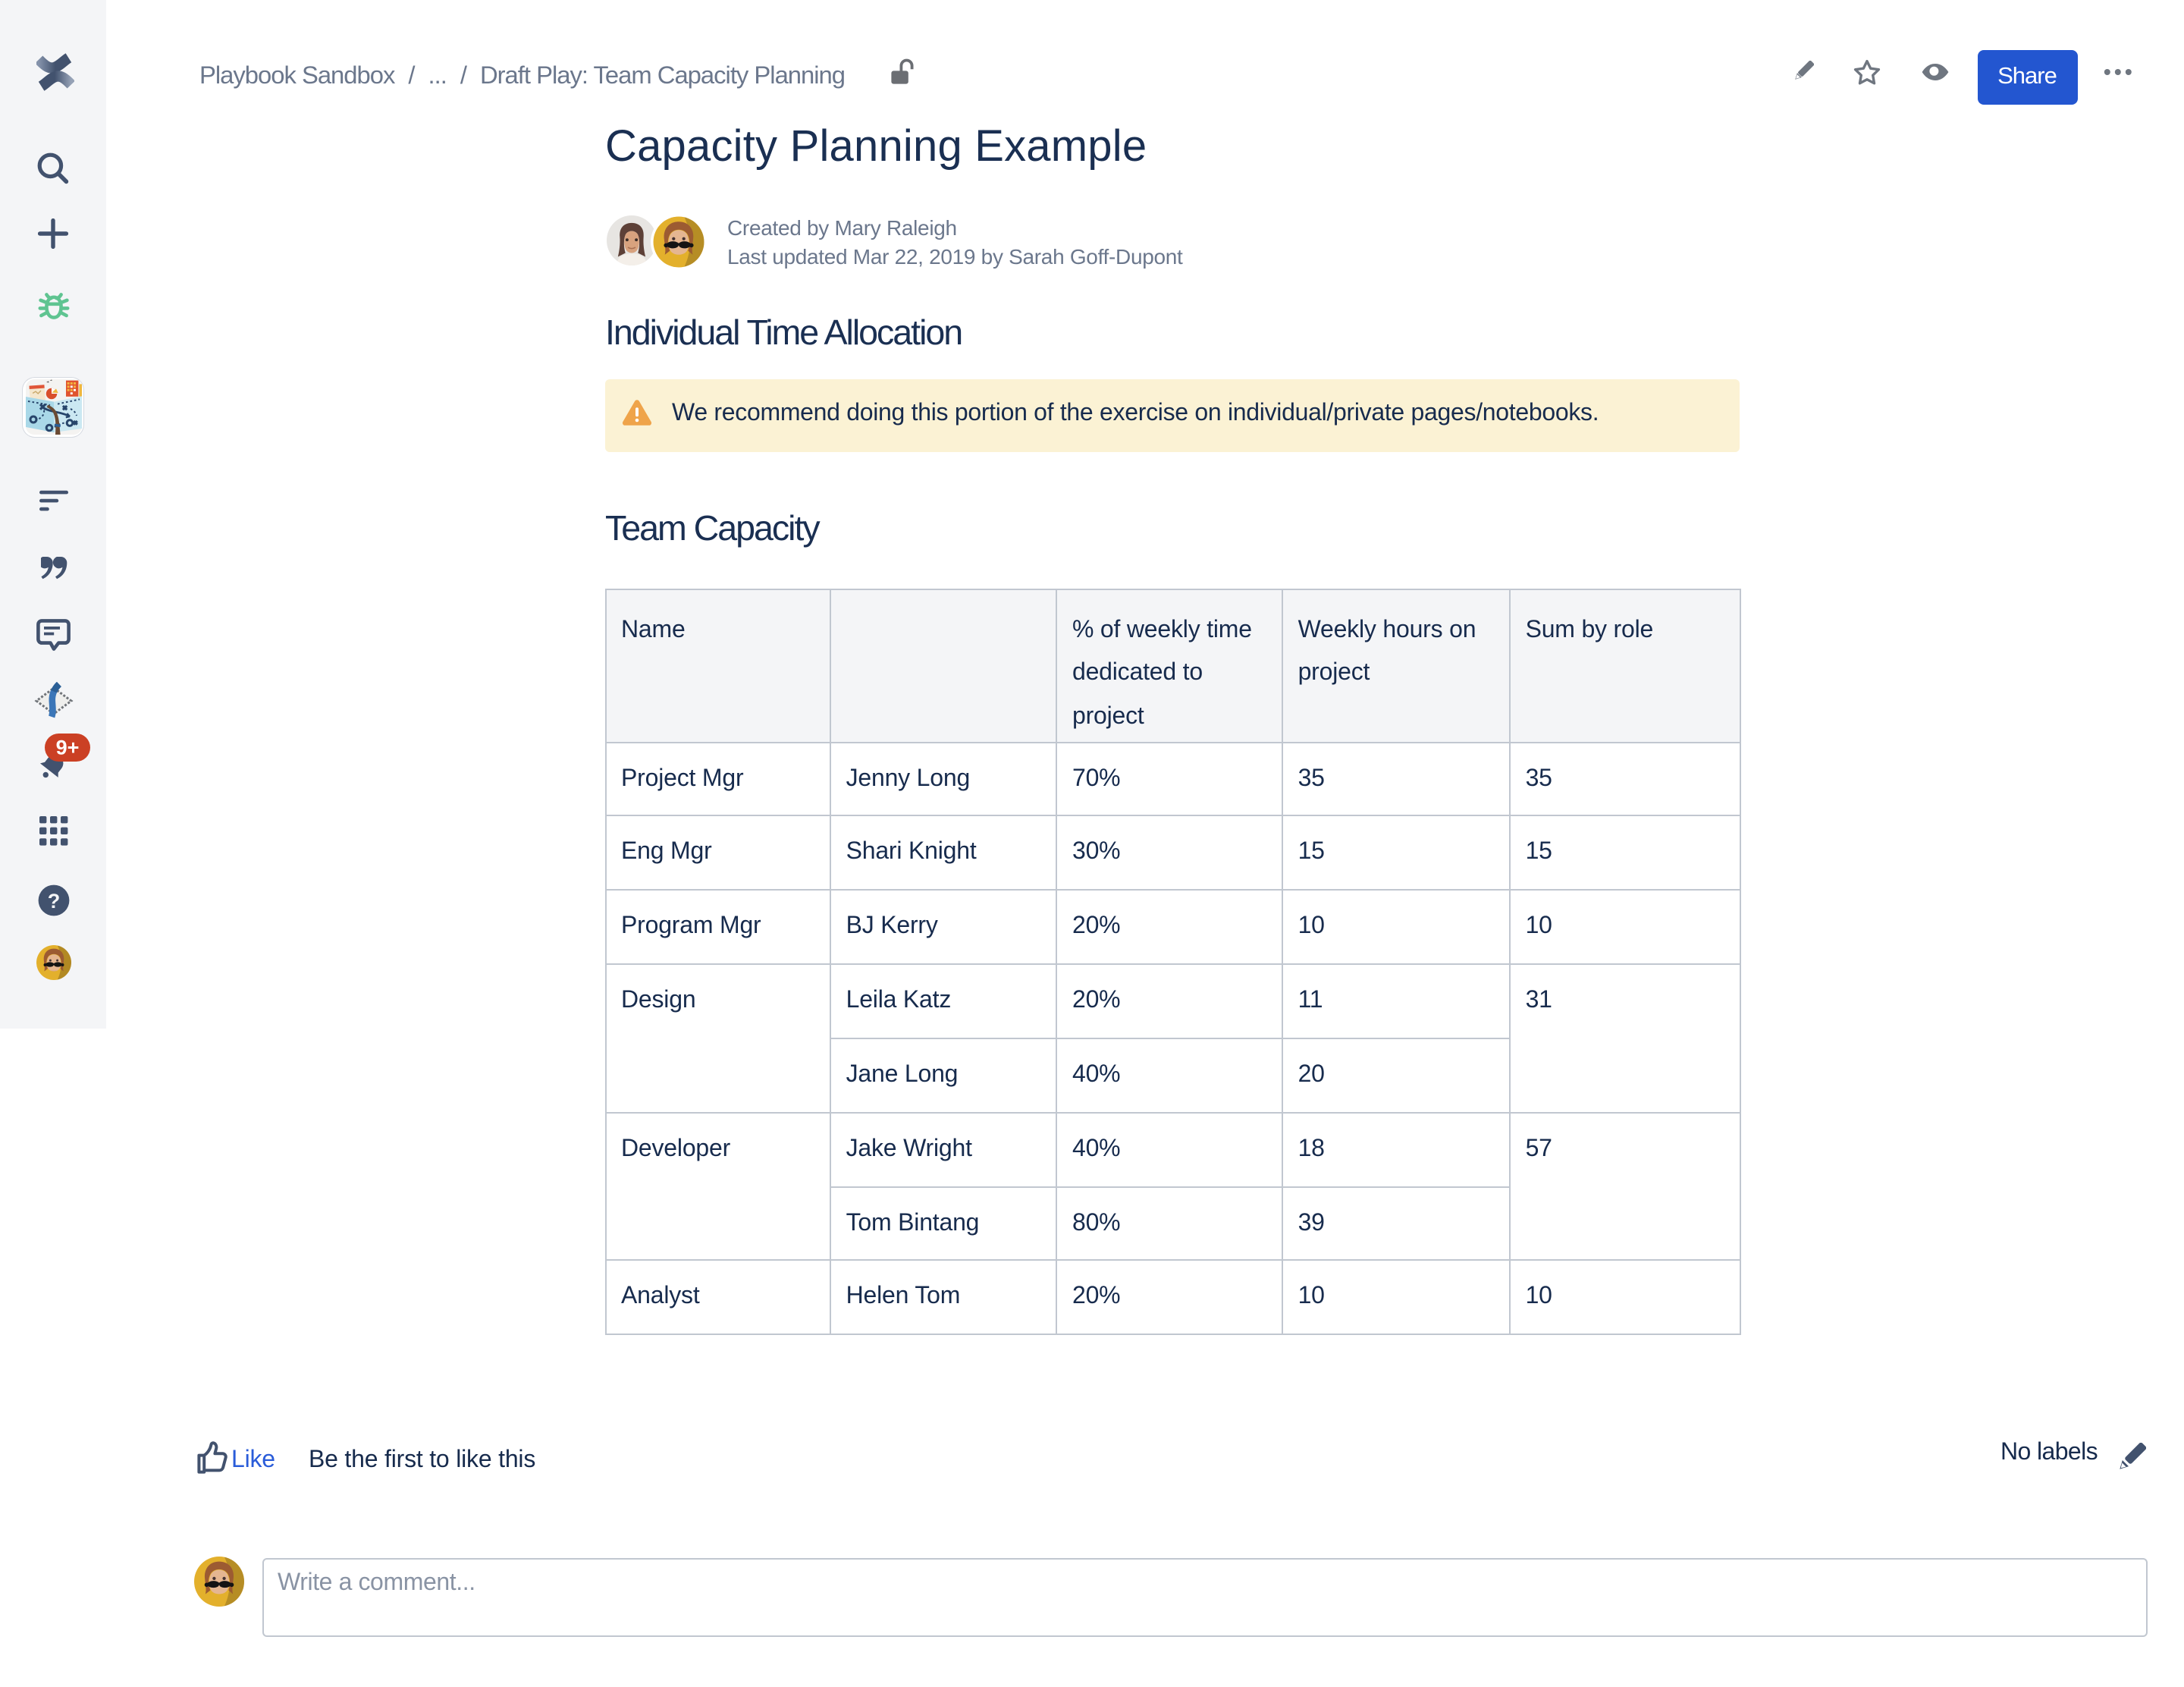  What do you see at coordinates (68, 748) in the screenshot?
I see `svg-text: 9+` at bounding box center [68, 748].